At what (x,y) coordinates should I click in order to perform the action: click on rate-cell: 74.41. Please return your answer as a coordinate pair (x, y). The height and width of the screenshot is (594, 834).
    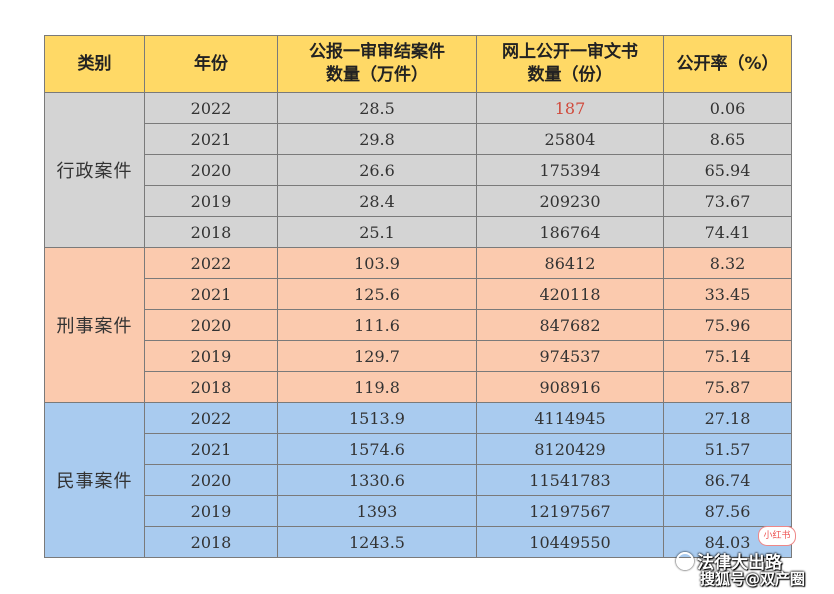
    Looking at the image, I should click on (727, 232).